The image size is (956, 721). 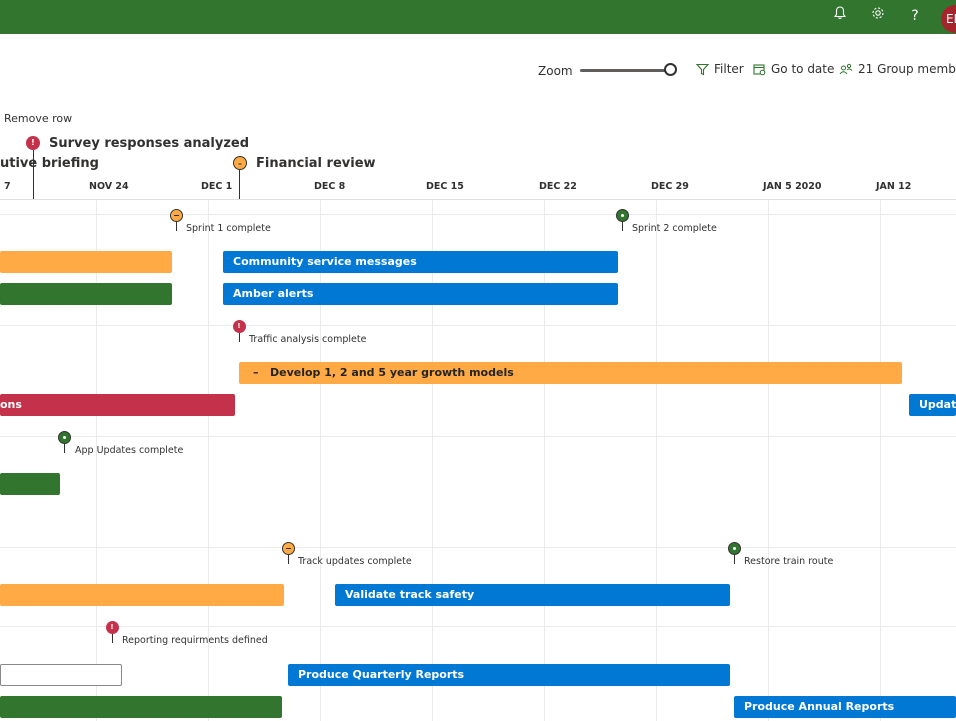 I want to click on track-updates-label: Track updates complete, so click(x=355, y=561).